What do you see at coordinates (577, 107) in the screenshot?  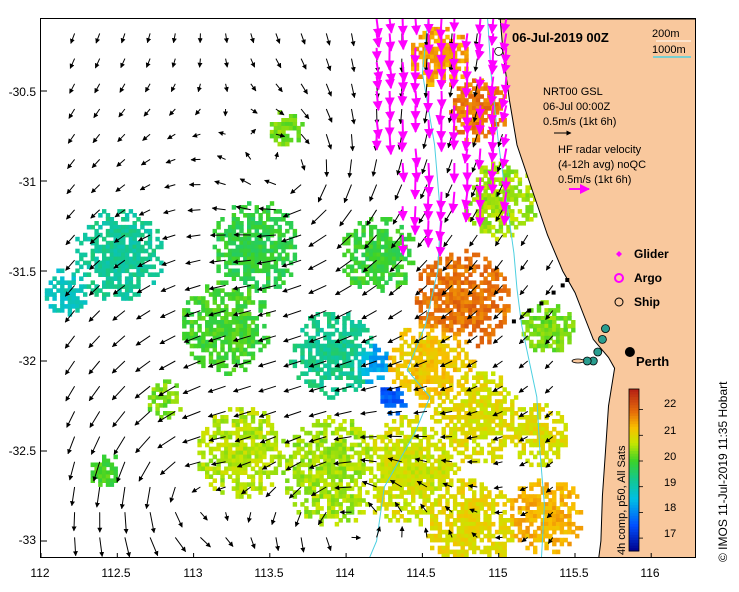 I see `gsl-note-line: 06-Jul 00:00Z` at bounding box center [577, 107].